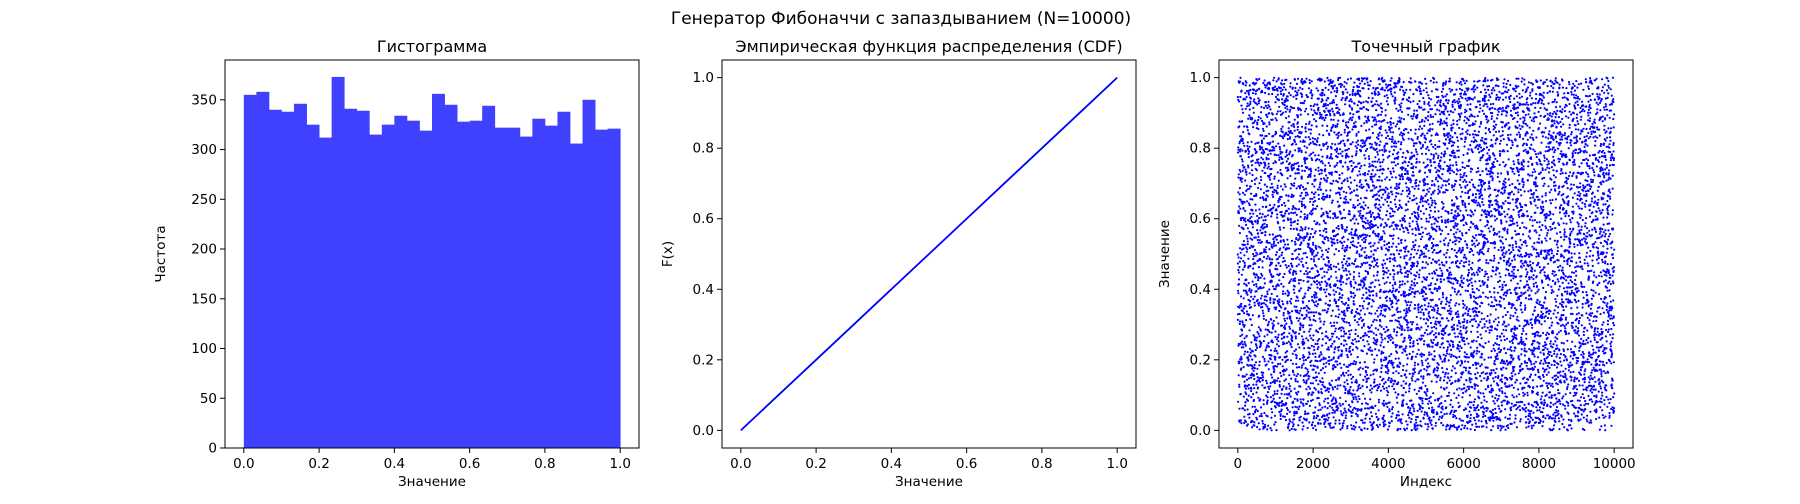 The height and width of the screenshot is (504, 1800). I want to click on histogram-bar, so click(526, 292).